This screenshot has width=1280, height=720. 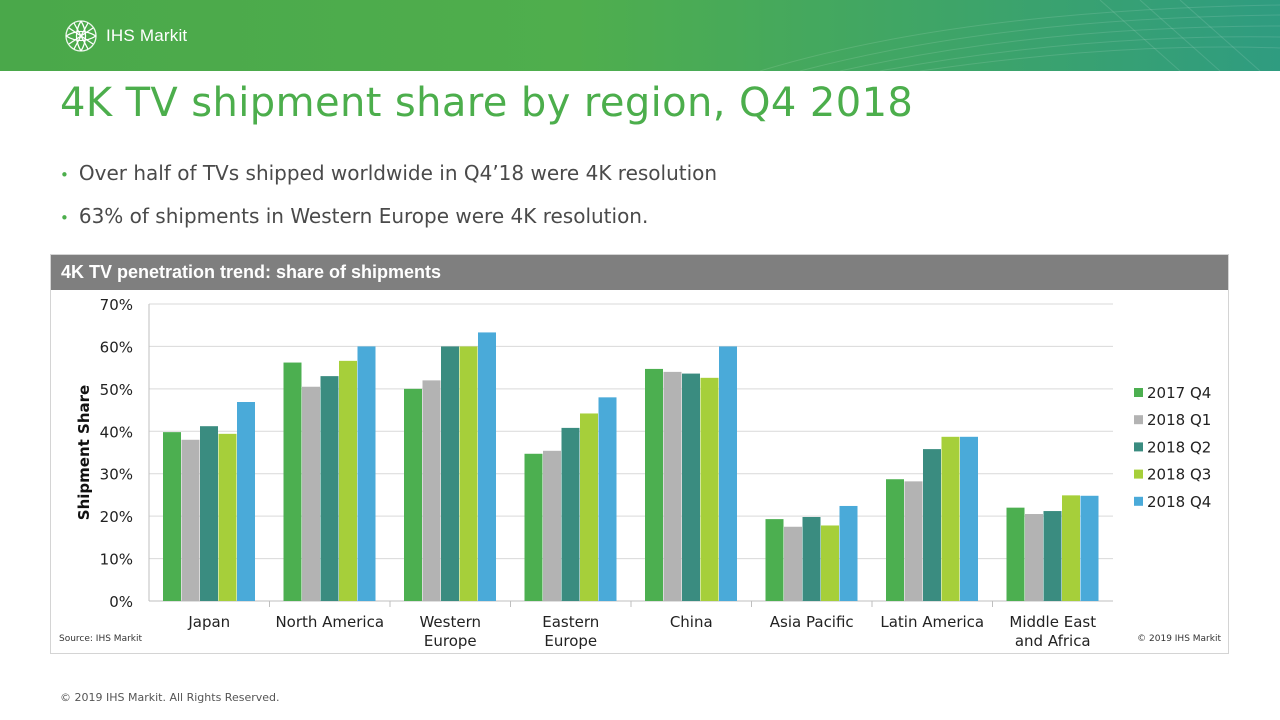 I want to click on banner-decoration, so click(x=1019, y=35).